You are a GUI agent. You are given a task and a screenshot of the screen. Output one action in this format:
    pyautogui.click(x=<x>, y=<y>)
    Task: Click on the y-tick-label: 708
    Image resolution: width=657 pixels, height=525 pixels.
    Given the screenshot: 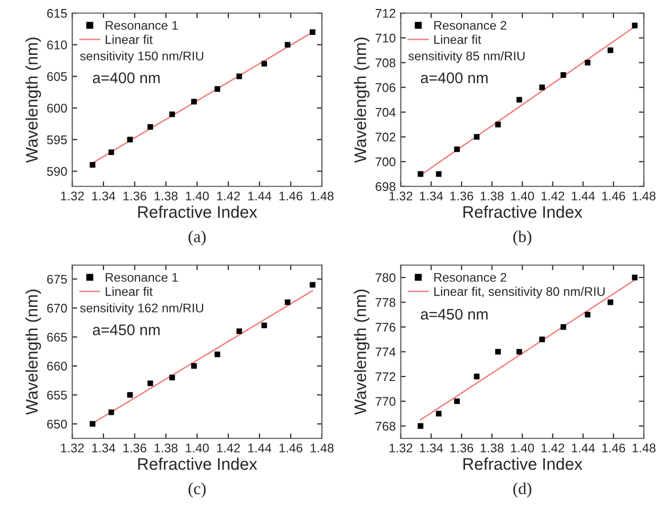 What is the action you would take?
    pyautogui.click(x=386, y=63)
    